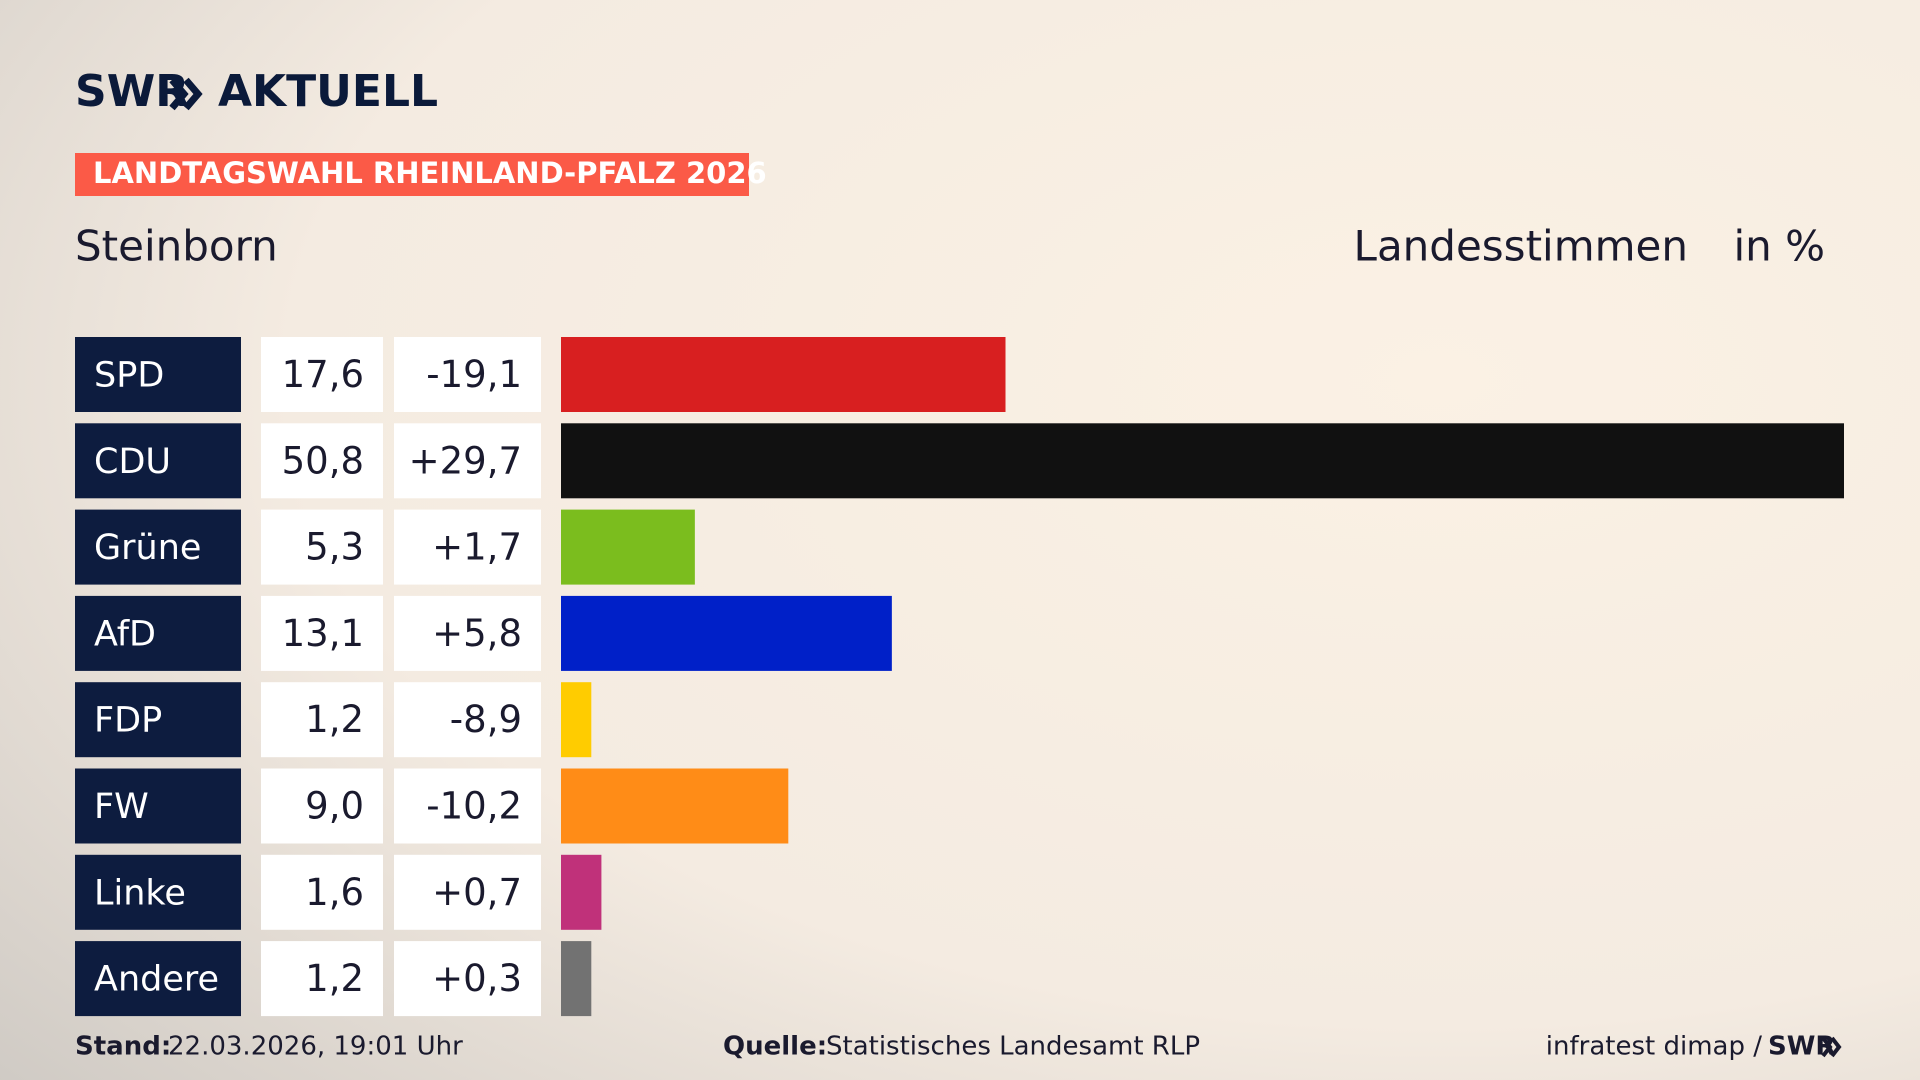 Image resolution: width=1920 pixels, height=1080 pixels. I want to click on chart-subtitle: Landesstimmen, so click(1521, 246).